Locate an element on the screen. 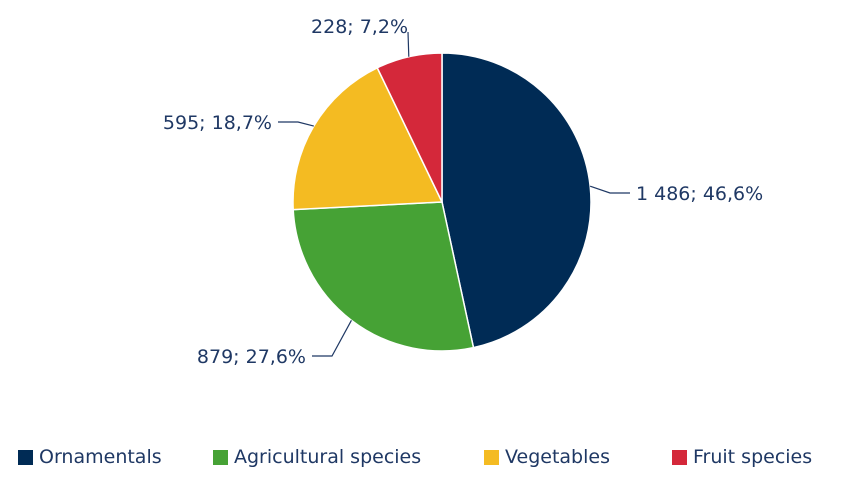  legend-item-agricultural-species: Agricultural species is located at coordinates (317, 457).